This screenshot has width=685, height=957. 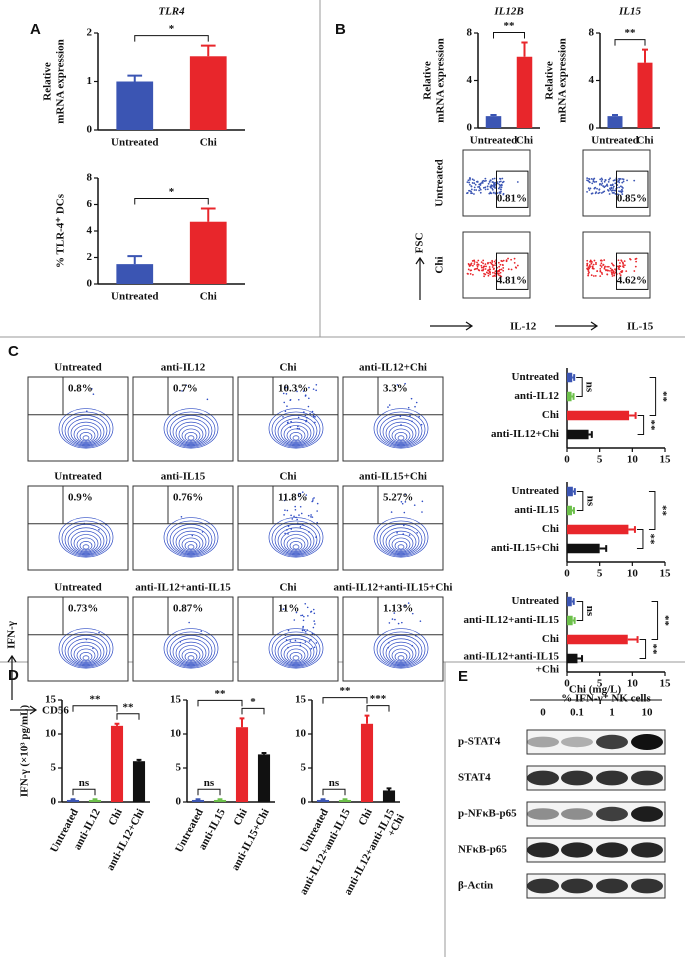 I want to click on significance-label: ns, so click(x=590, y=611).